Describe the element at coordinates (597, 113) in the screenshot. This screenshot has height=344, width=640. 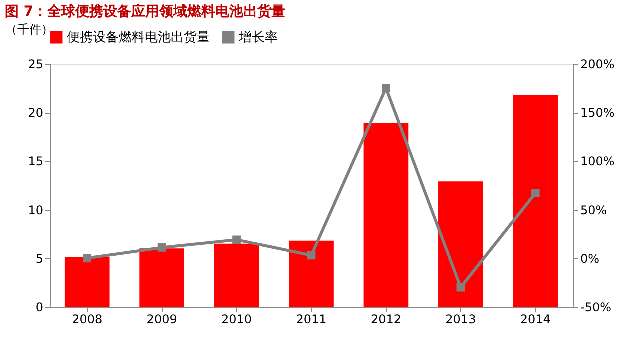
I see `y2-tick-label: 150%` at that location.